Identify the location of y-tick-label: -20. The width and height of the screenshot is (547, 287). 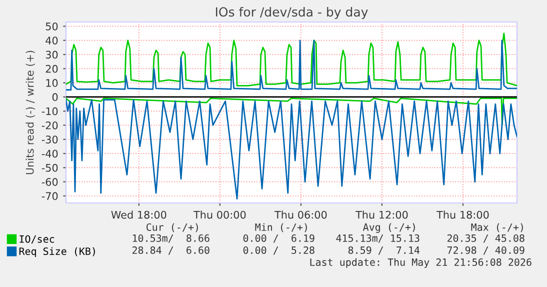
(50, 125).